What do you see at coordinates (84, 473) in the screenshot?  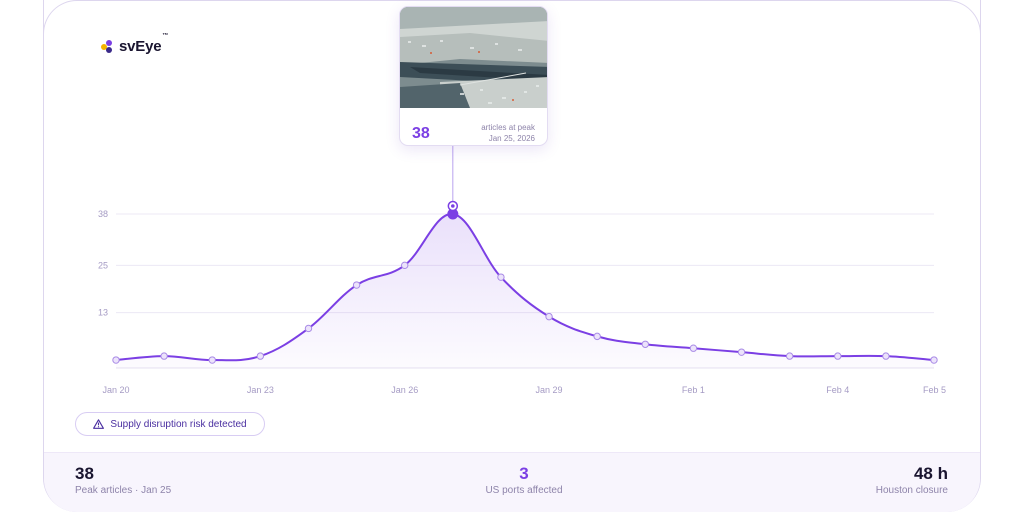 I see `stat-value: 38` at bounding box center [84, 473].